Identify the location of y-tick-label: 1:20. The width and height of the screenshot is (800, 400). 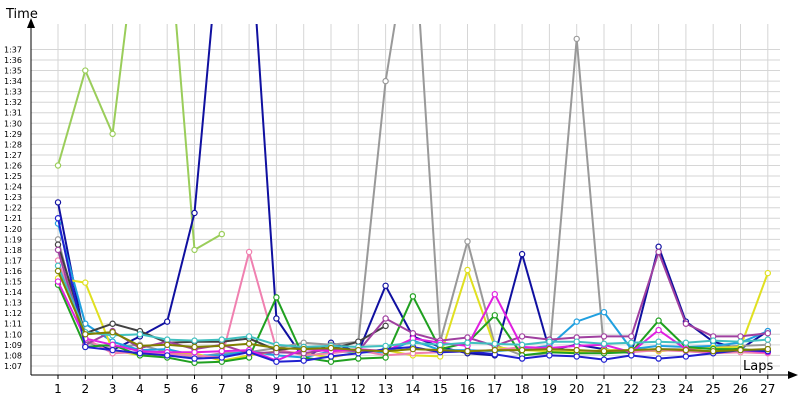
(13, 229).